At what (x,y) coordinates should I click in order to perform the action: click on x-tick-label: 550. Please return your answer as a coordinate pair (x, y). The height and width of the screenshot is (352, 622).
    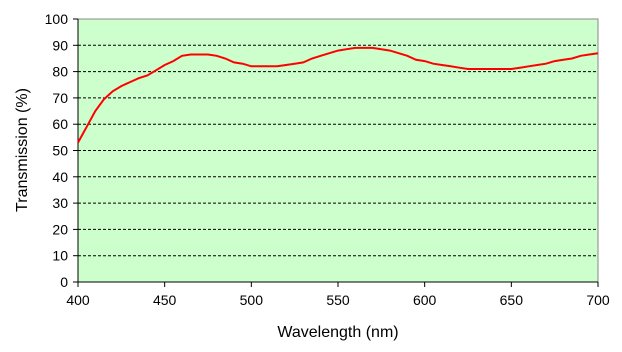
    Looking at the image, I should click on (338, 300).